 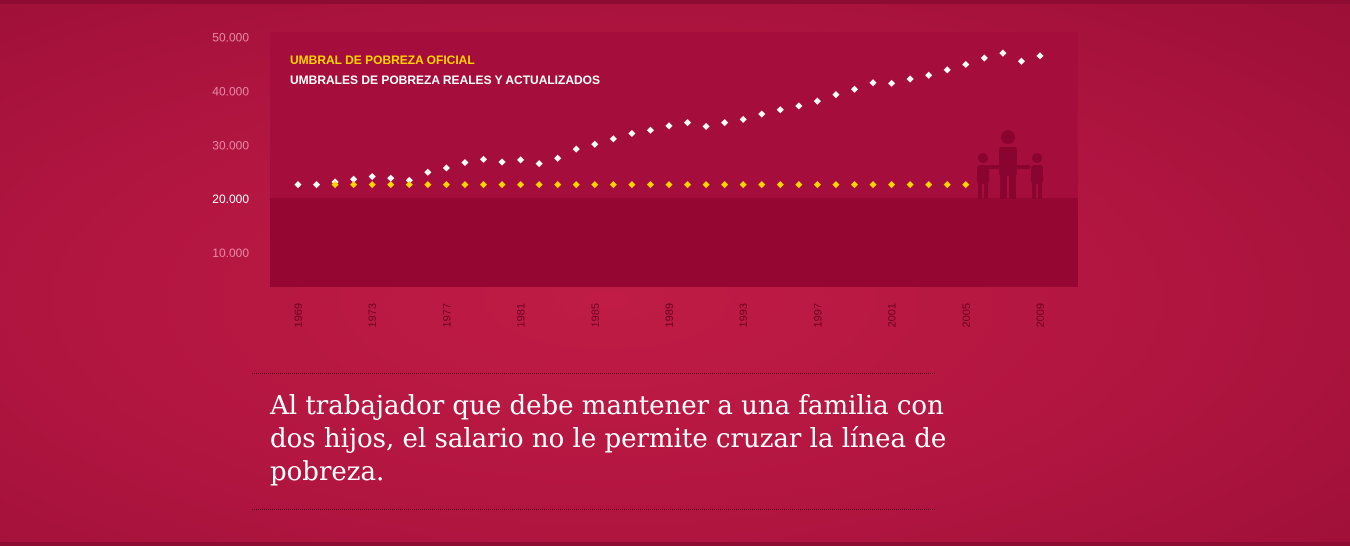 I want to click on top-shade, so click(x=675, y=2).